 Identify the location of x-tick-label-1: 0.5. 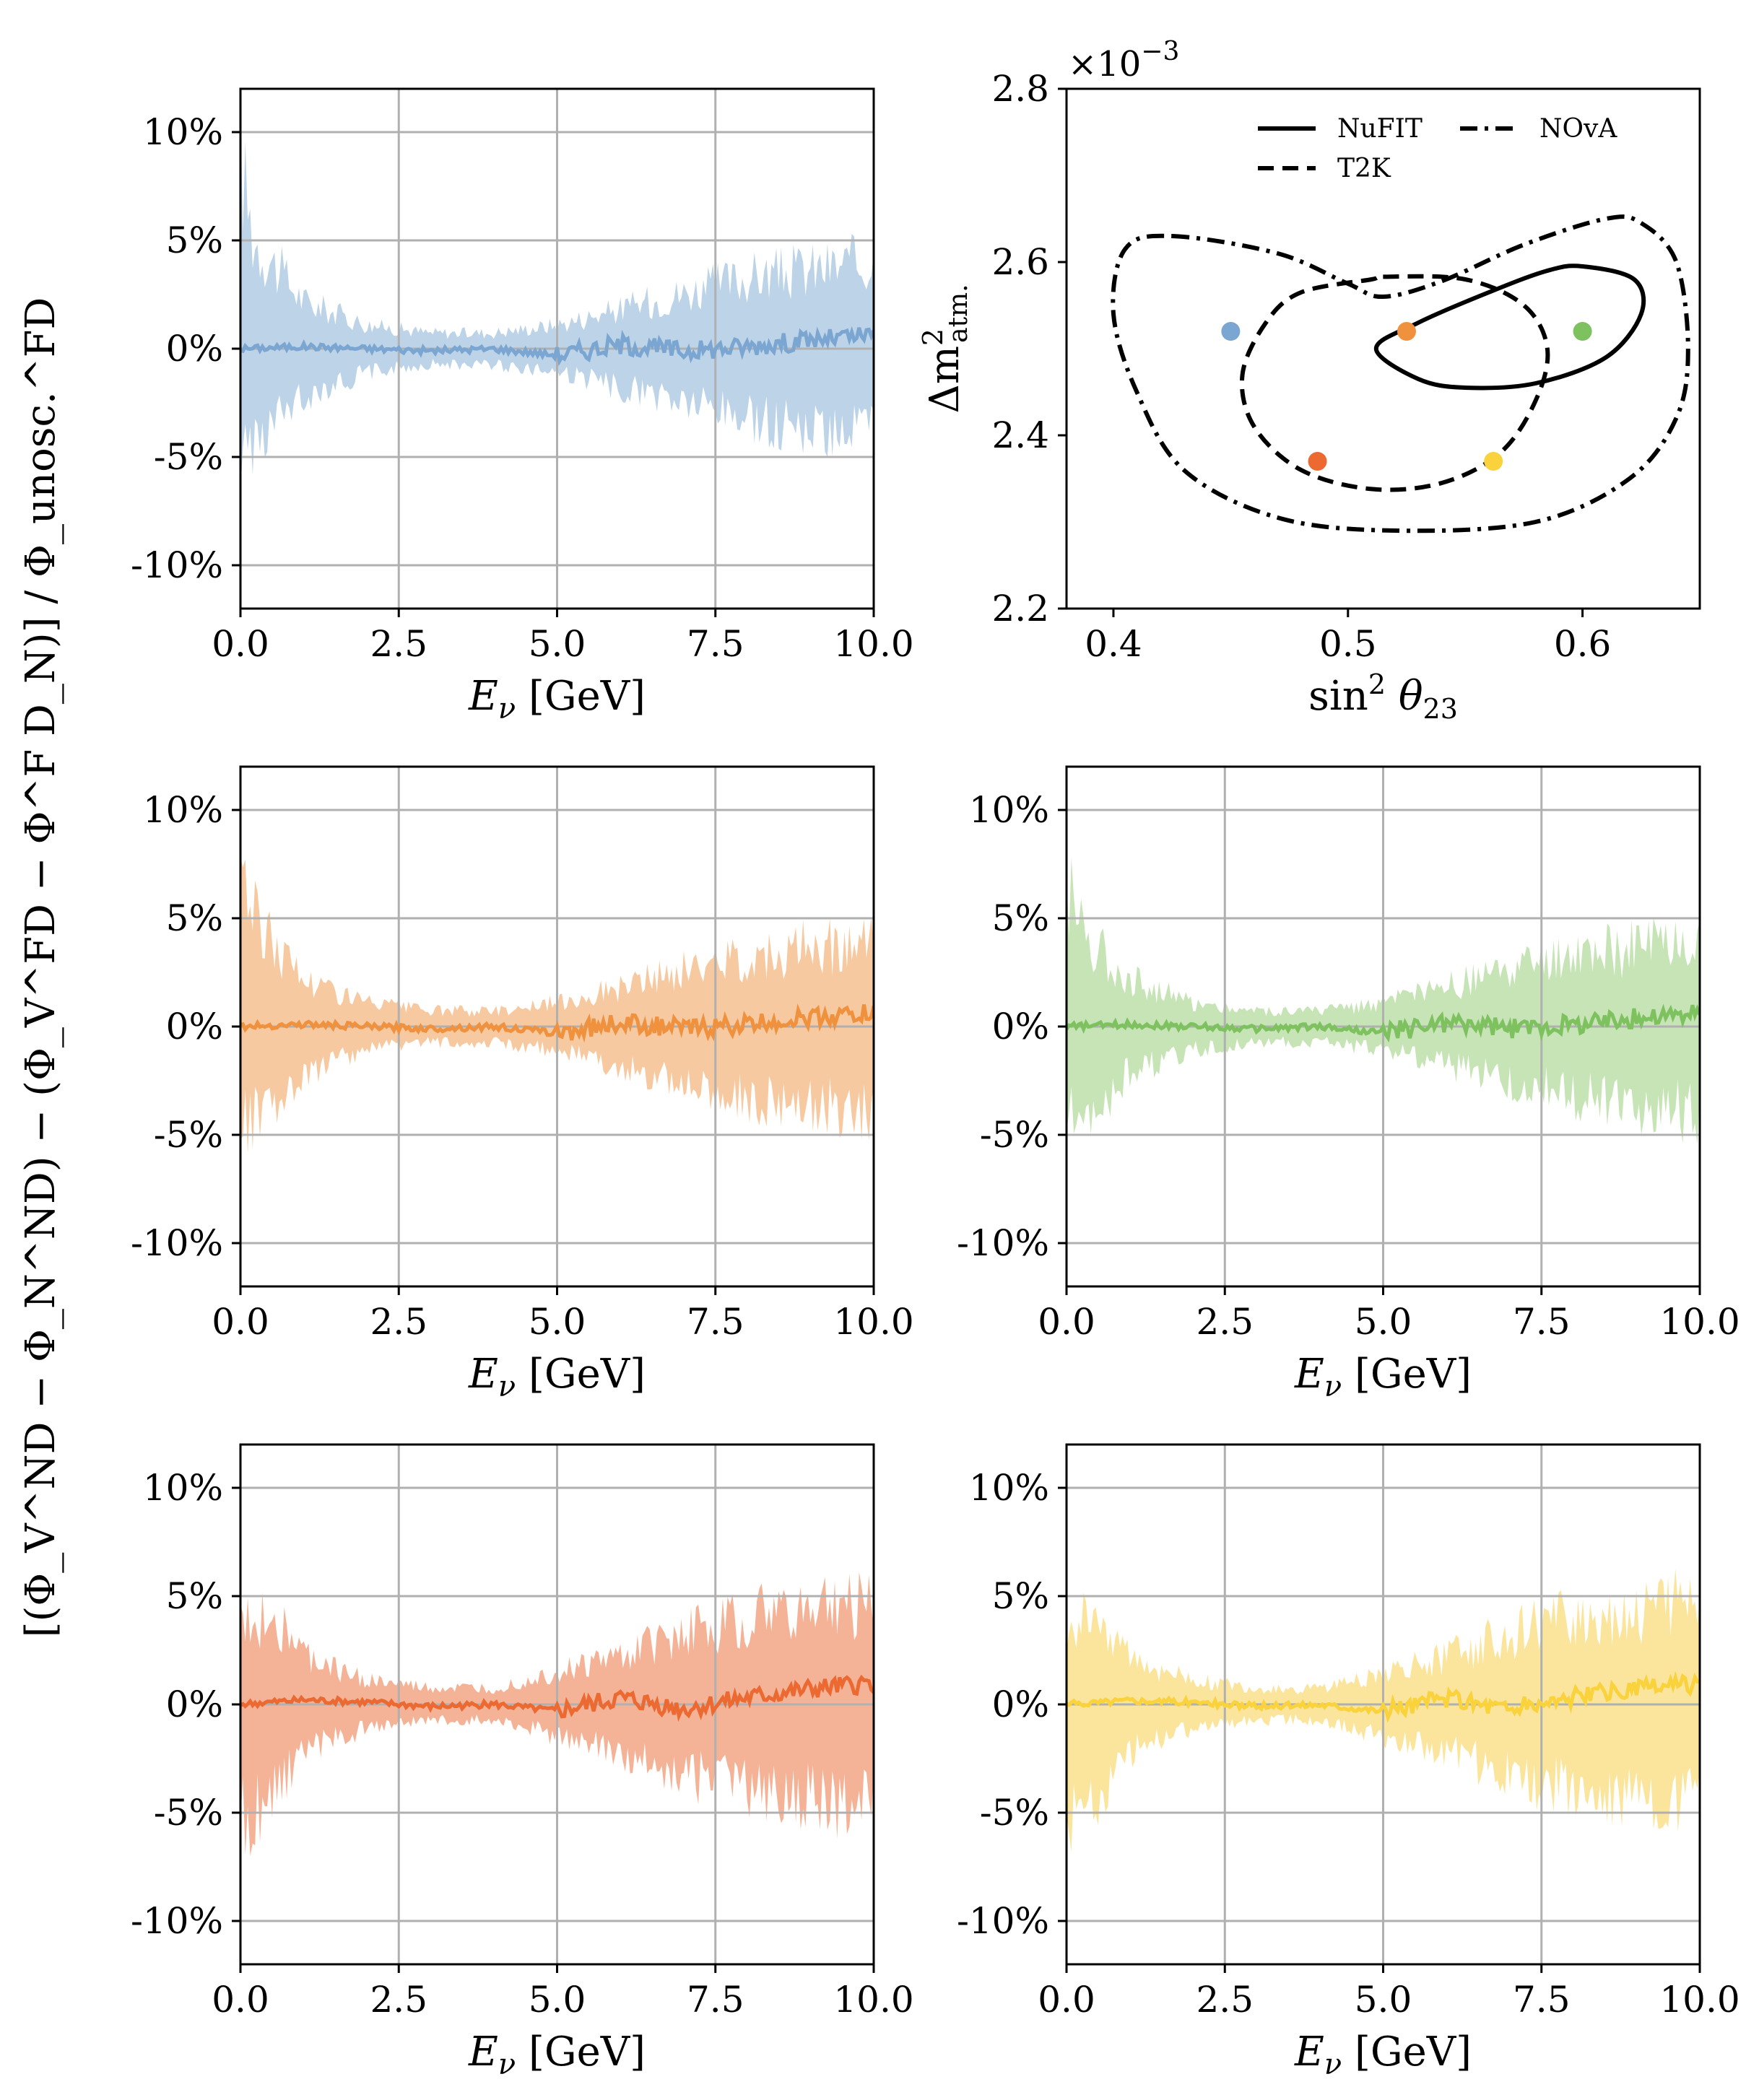
(1348, 644).